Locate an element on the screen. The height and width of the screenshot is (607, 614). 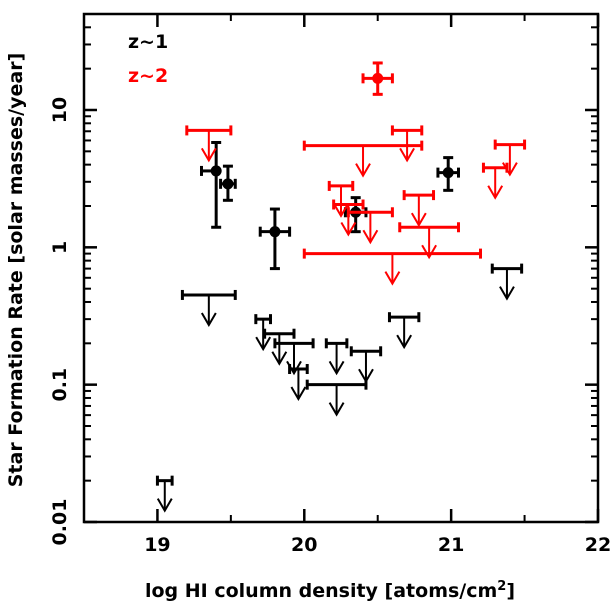
y-tick-label: 1 is located at coordinates (60, 247).